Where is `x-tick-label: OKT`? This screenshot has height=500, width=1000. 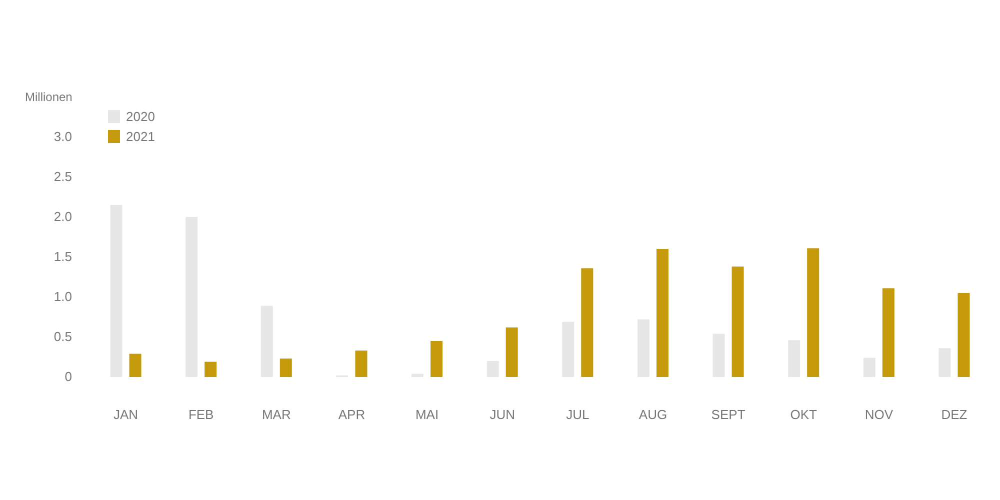
x-tick-label: OKT is located at coordinates (804, 414).